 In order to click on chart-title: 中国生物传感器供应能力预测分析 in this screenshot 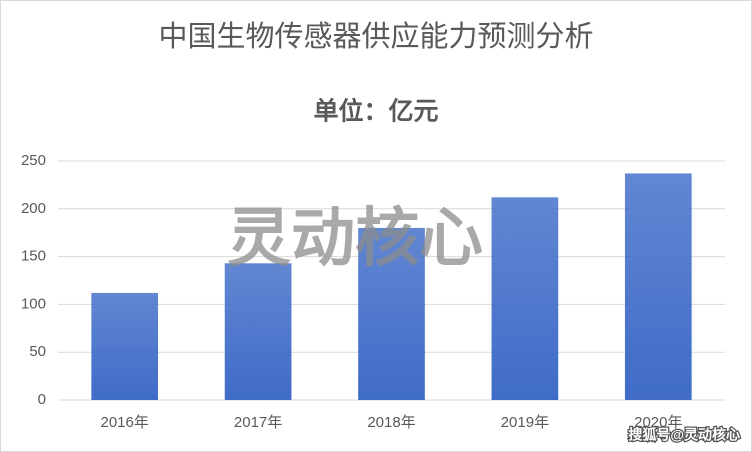, I will do `click(375, 36)`.